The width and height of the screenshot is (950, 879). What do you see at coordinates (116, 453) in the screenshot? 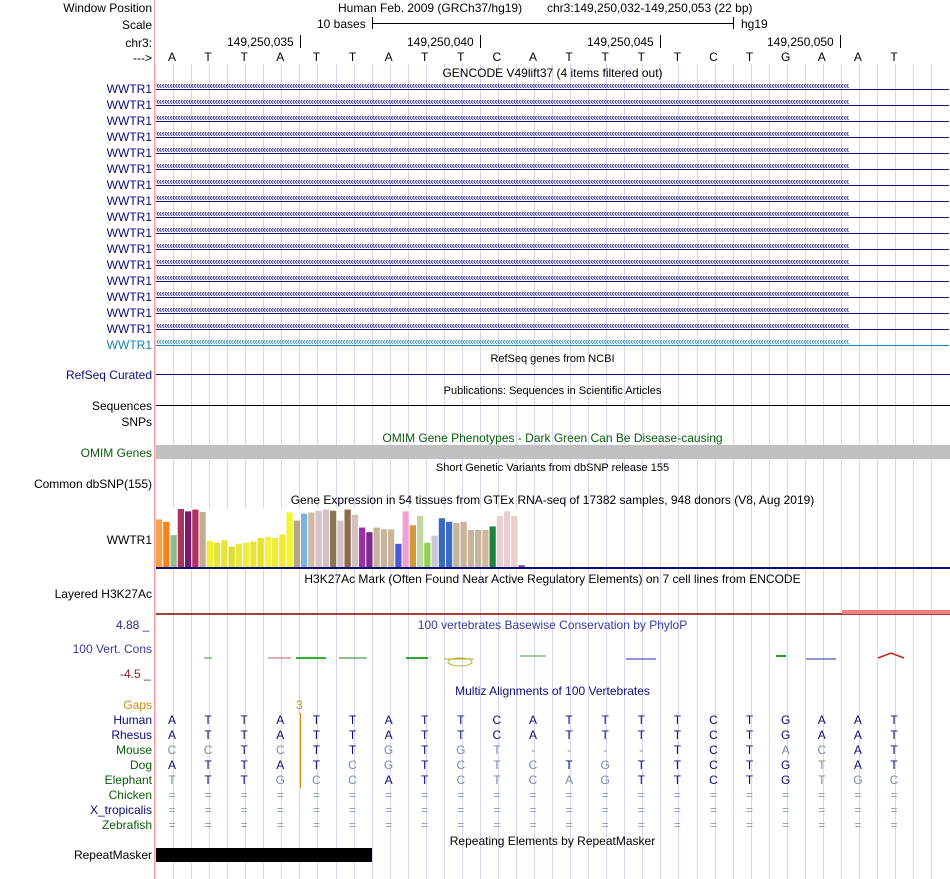
I see `omim-genes-label: OMIM Genes` at bounding box center [116, 453].